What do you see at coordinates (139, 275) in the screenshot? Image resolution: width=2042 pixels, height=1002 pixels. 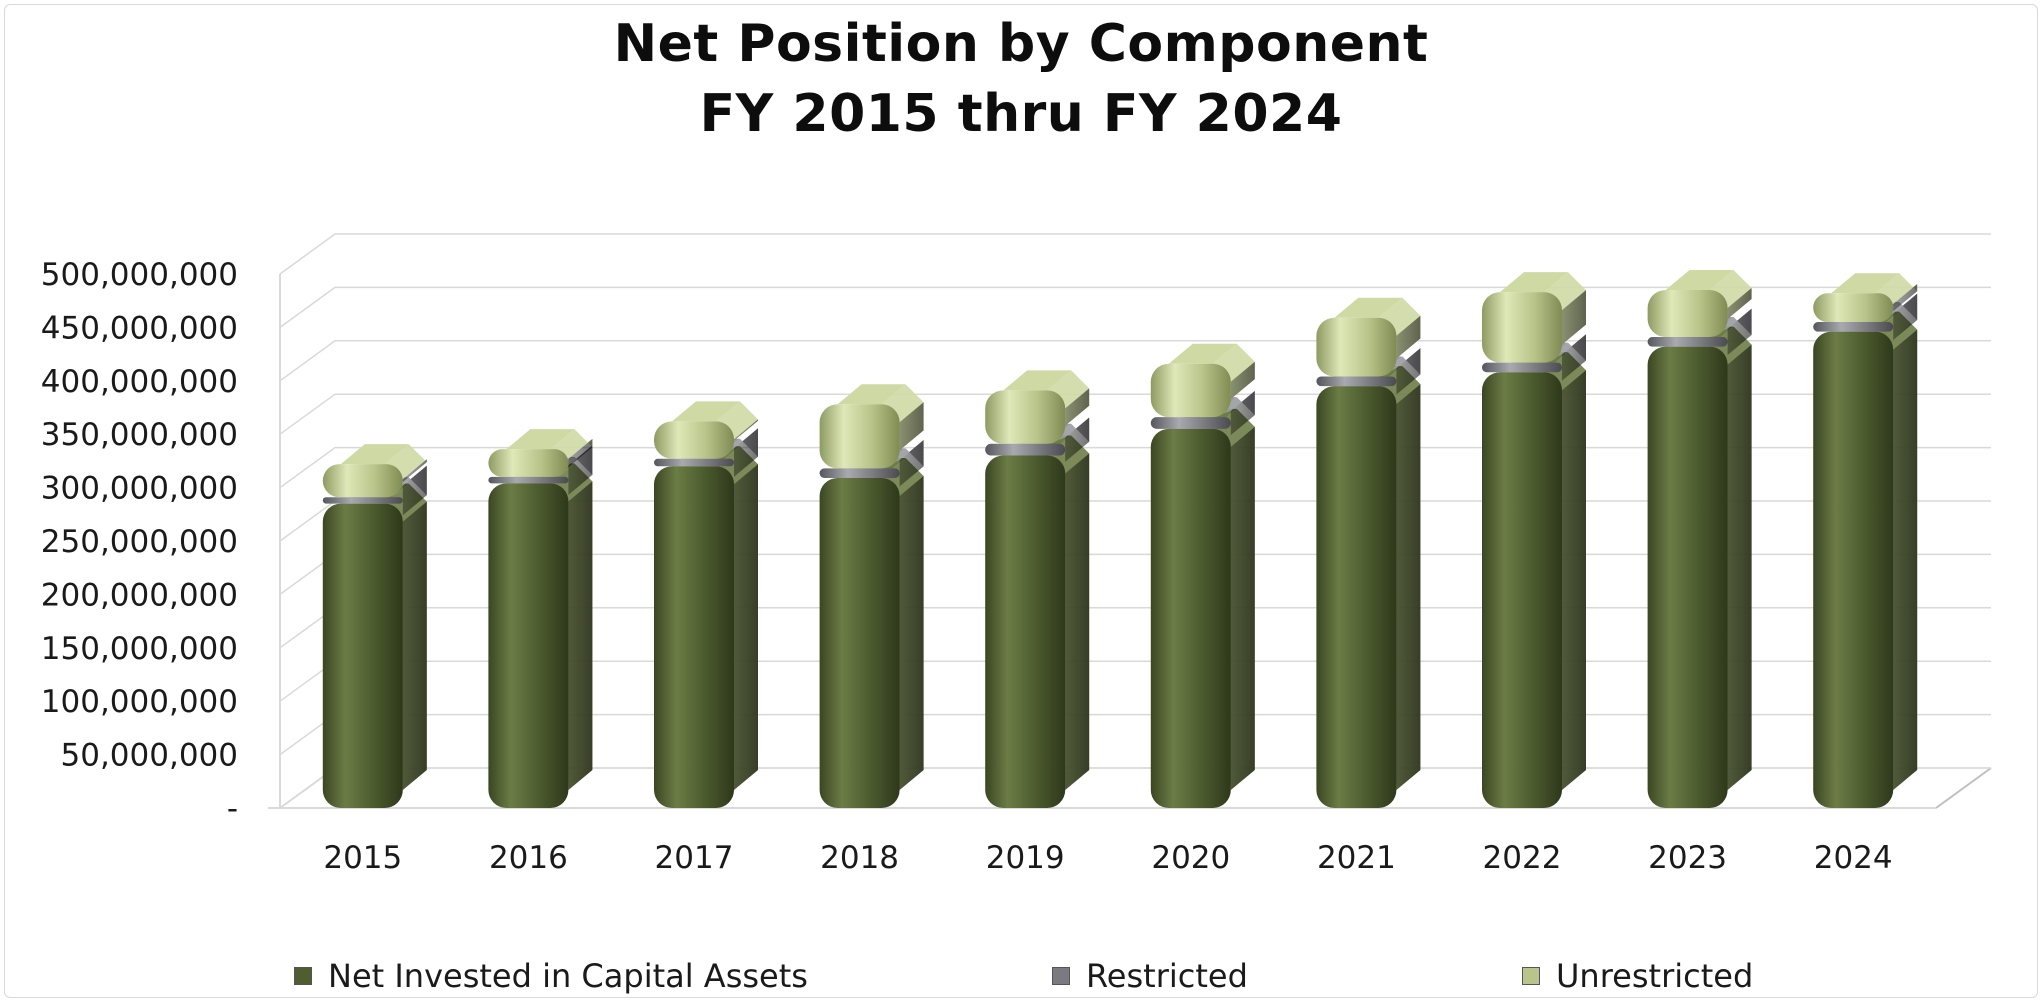 I see `y-tick-label: 500,000,000` at bounding box center [139, 275].